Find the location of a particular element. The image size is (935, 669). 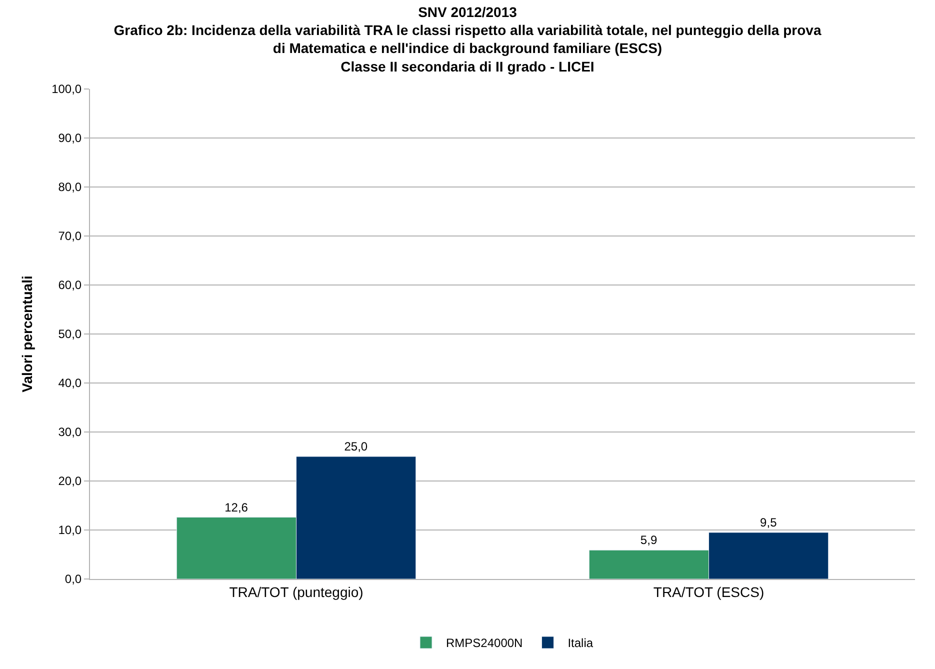

data-label: 5,9 is located at coordinates (649, 540).